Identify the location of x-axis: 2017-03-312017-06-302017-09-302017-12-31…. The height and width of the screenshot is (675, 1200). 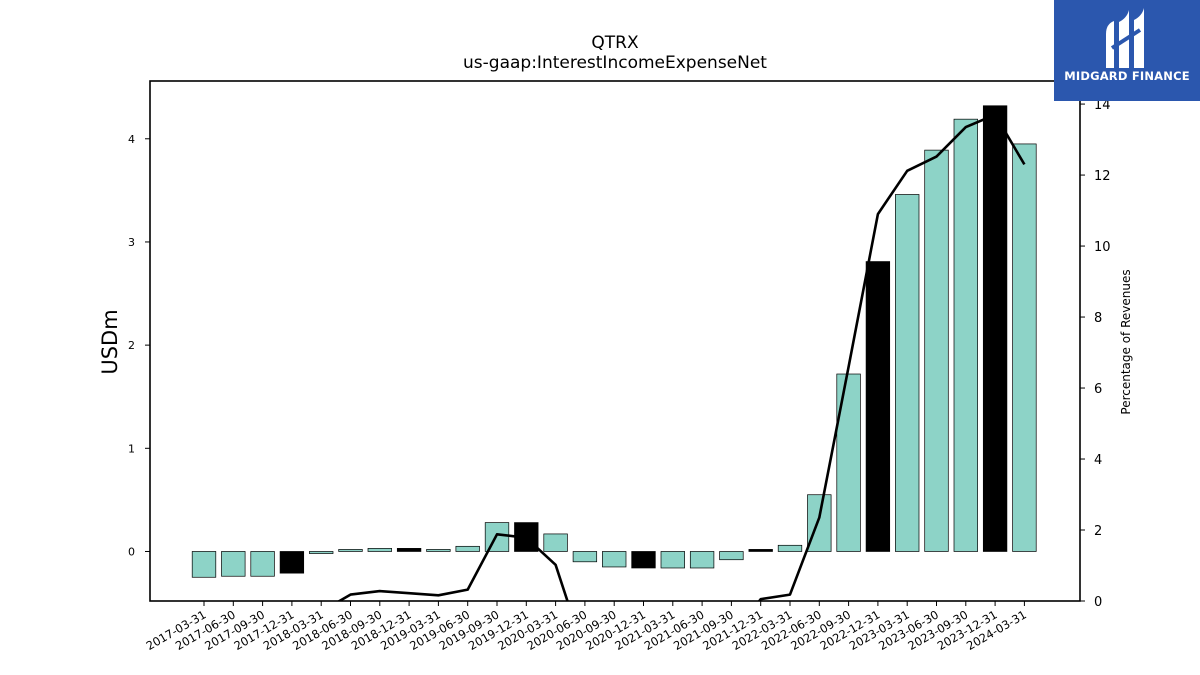
(586, 627).